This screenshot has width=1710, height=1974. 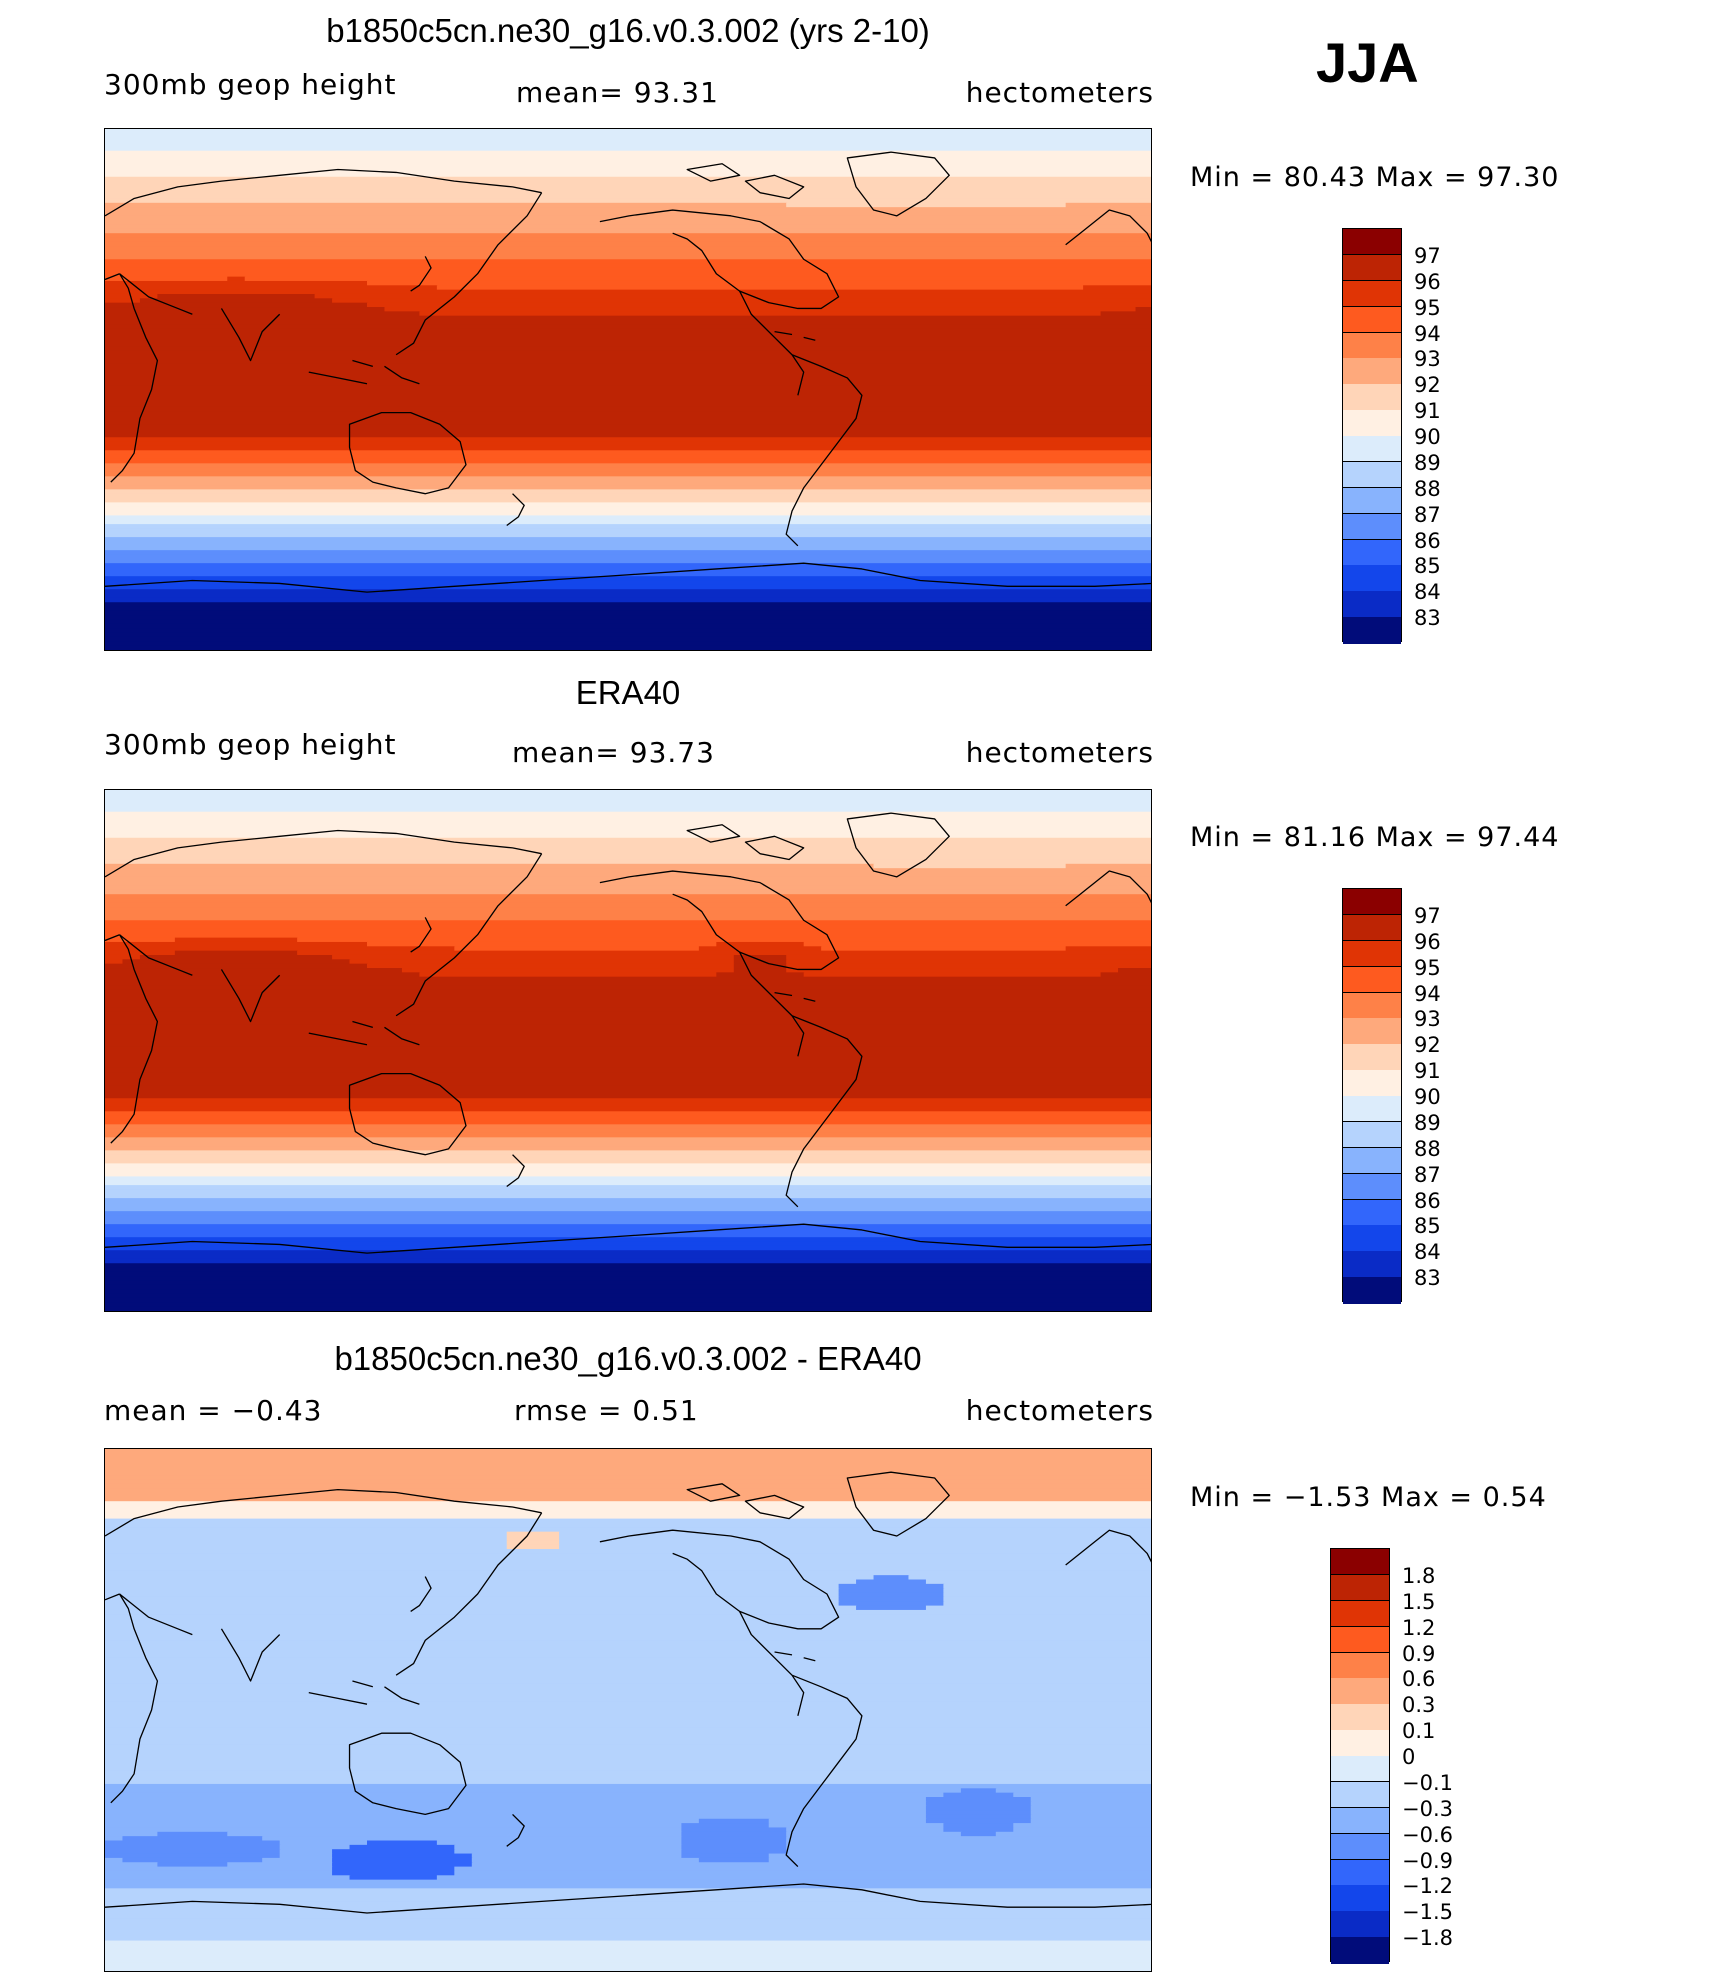 I want to click on panel-1-left-label: 300mb geop height, so click(x=250, y=84).